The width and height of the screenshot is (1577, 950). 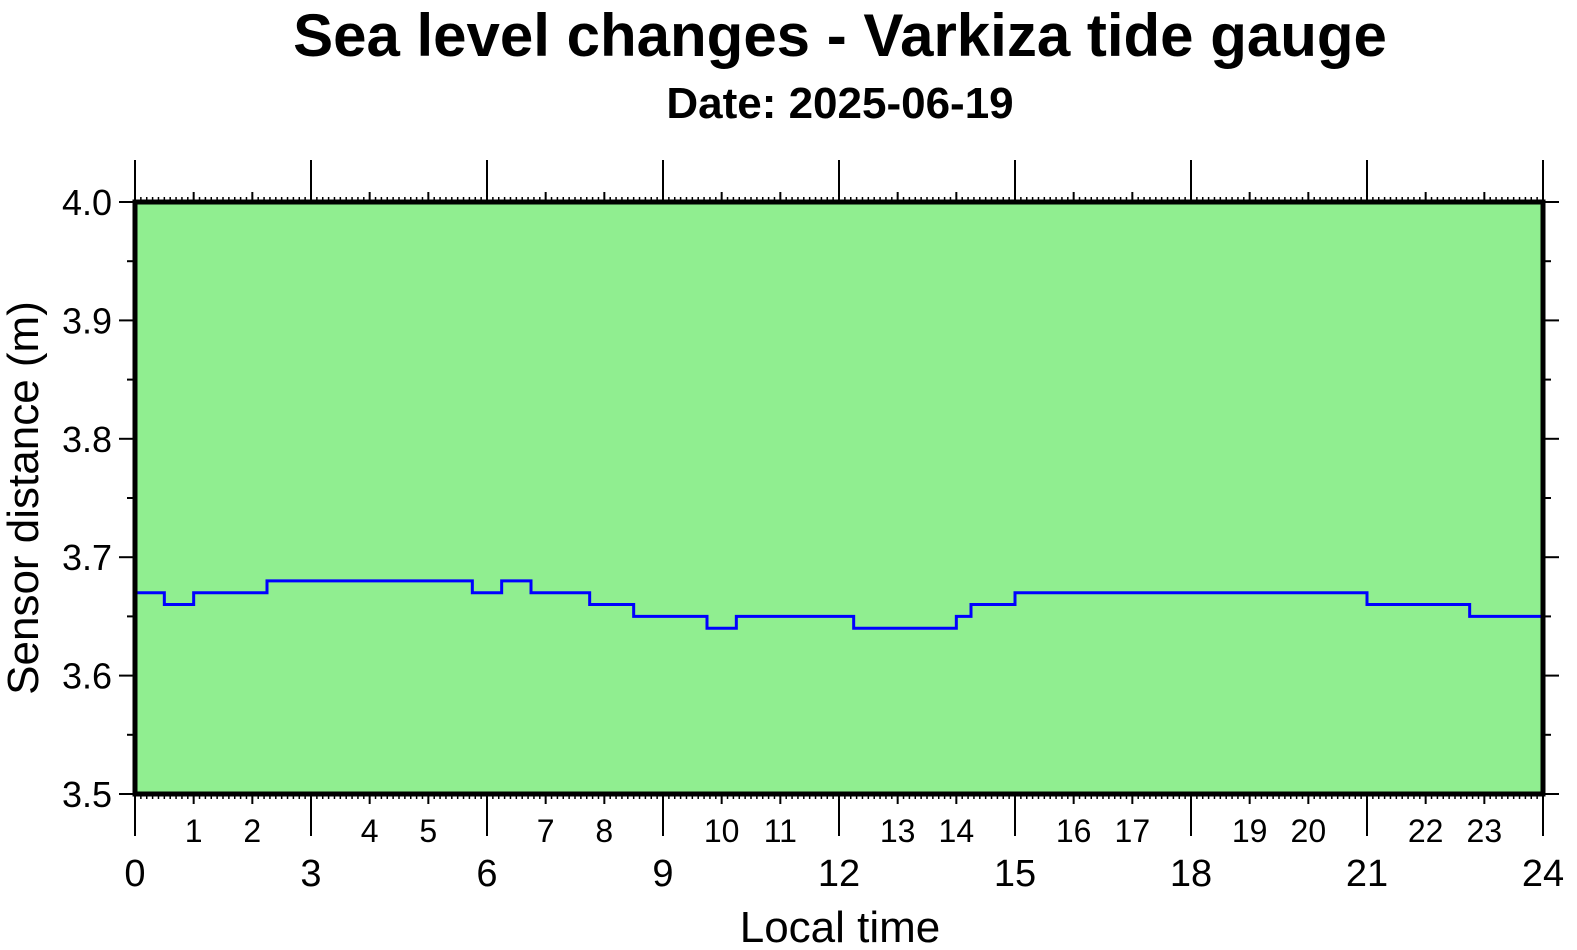 What do you see at coordinates (1367, 874) in the screenshot?
I see `x-major-tick-label: 21` at bounding box center [1367, 874].